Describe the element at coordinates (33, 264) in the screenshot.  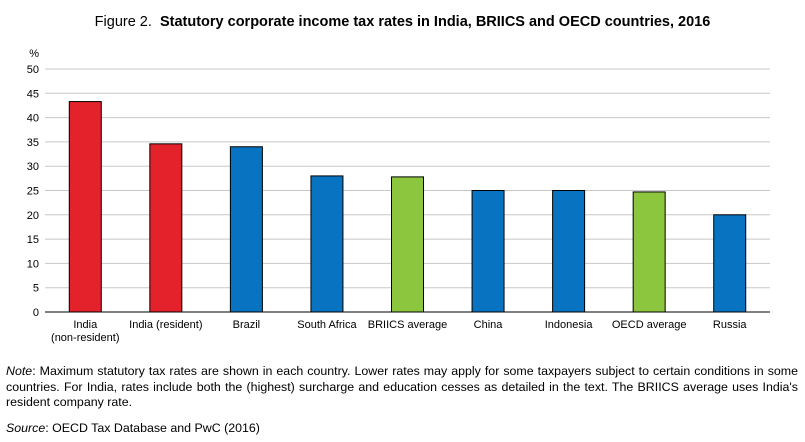
I see `y-tick-label: 10` at that location.